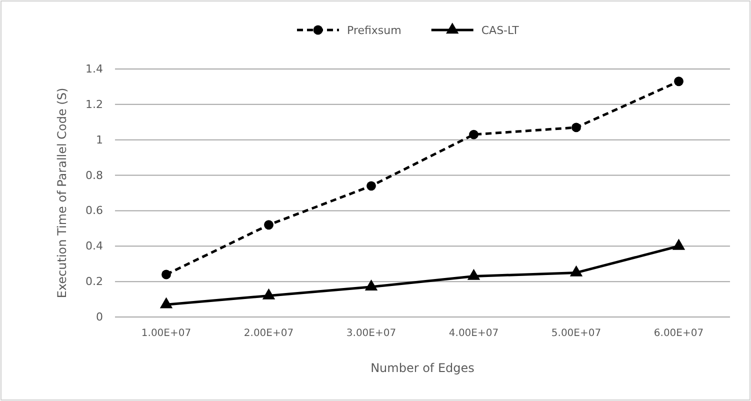 This screenshot has height=401, width=751. What do you see at coordinates (94, 211) in the screenshot?
I see `y-tick-label: 0.6` at bounding box center [94, 211].